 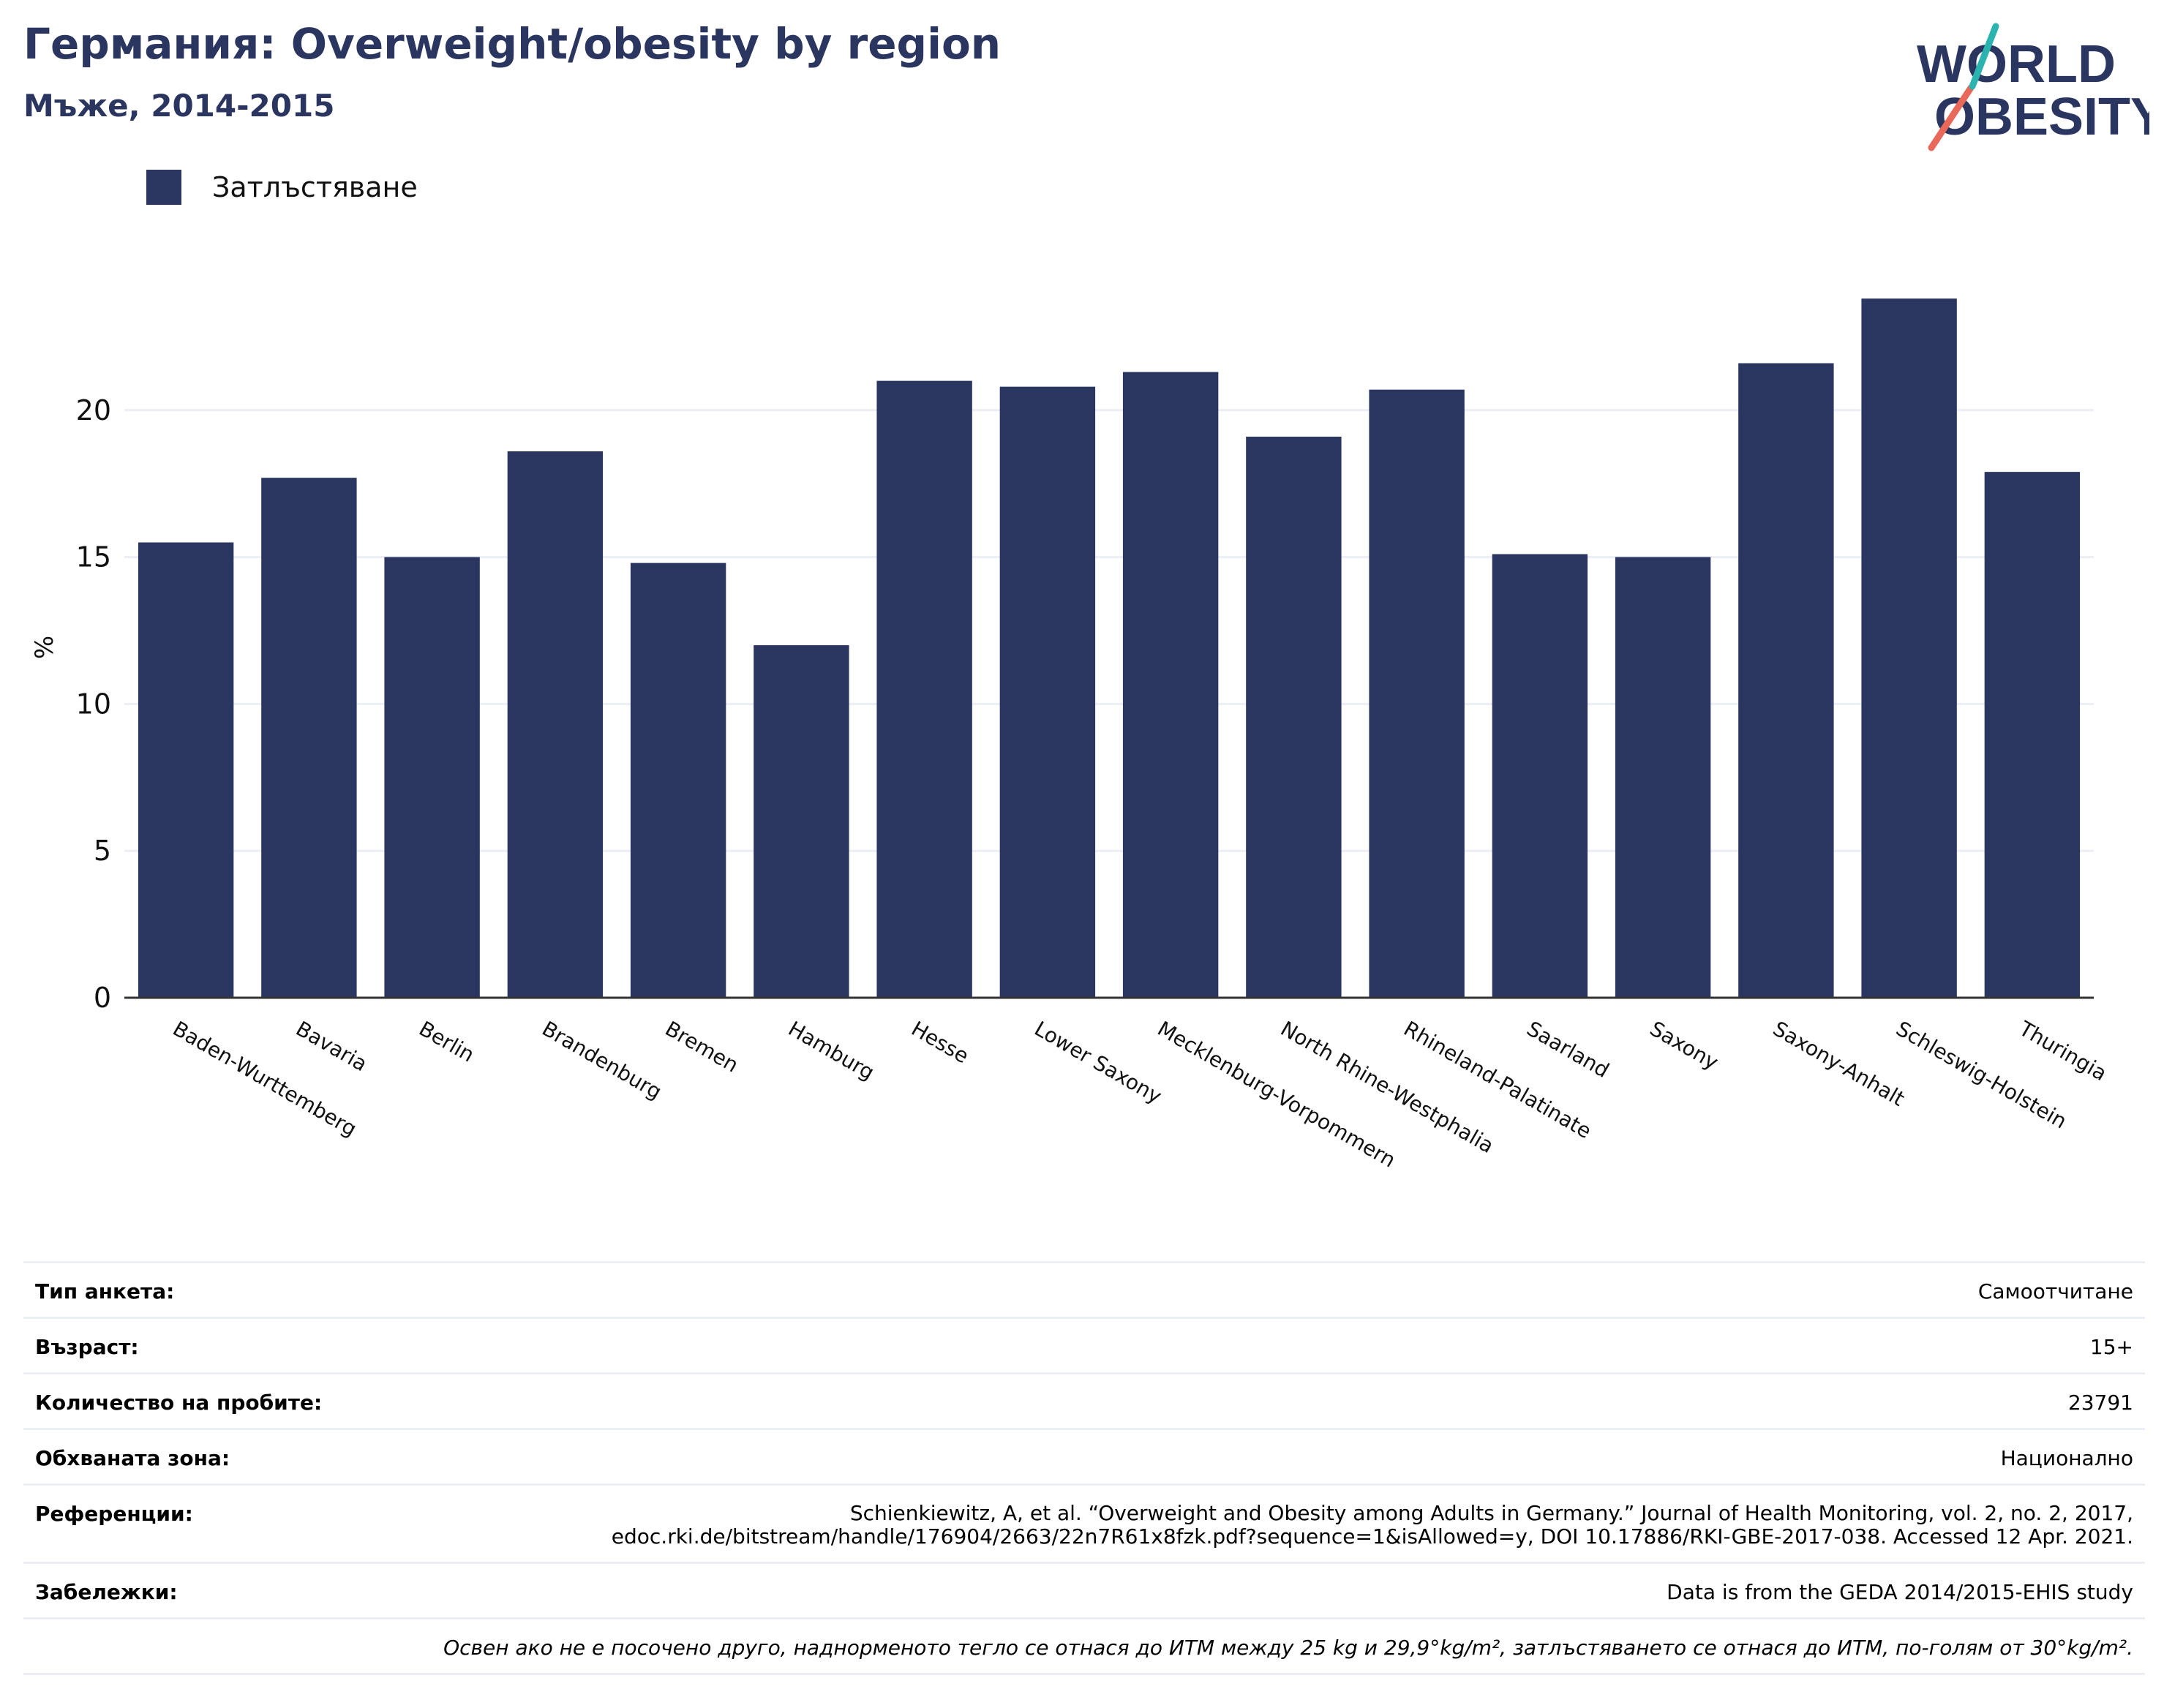 What do you see at coordinates (1684, 1045) in the screenshot?
I see `x-tick-label: Saxony` at bounding box center [1684, 1045].